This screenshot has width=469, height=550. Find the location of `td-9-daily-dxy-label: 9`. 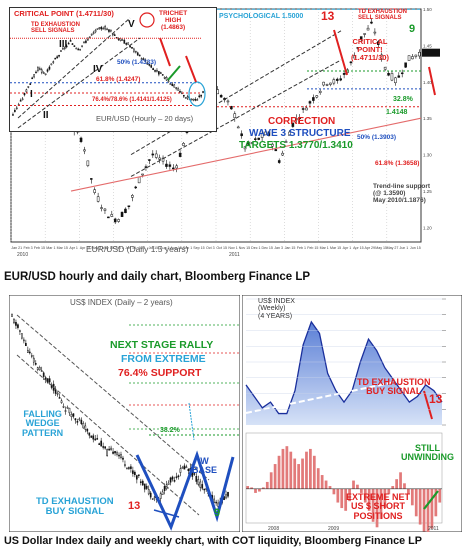

td-9-daily-dxy-label: 9 is located at coordinates (217, 513).